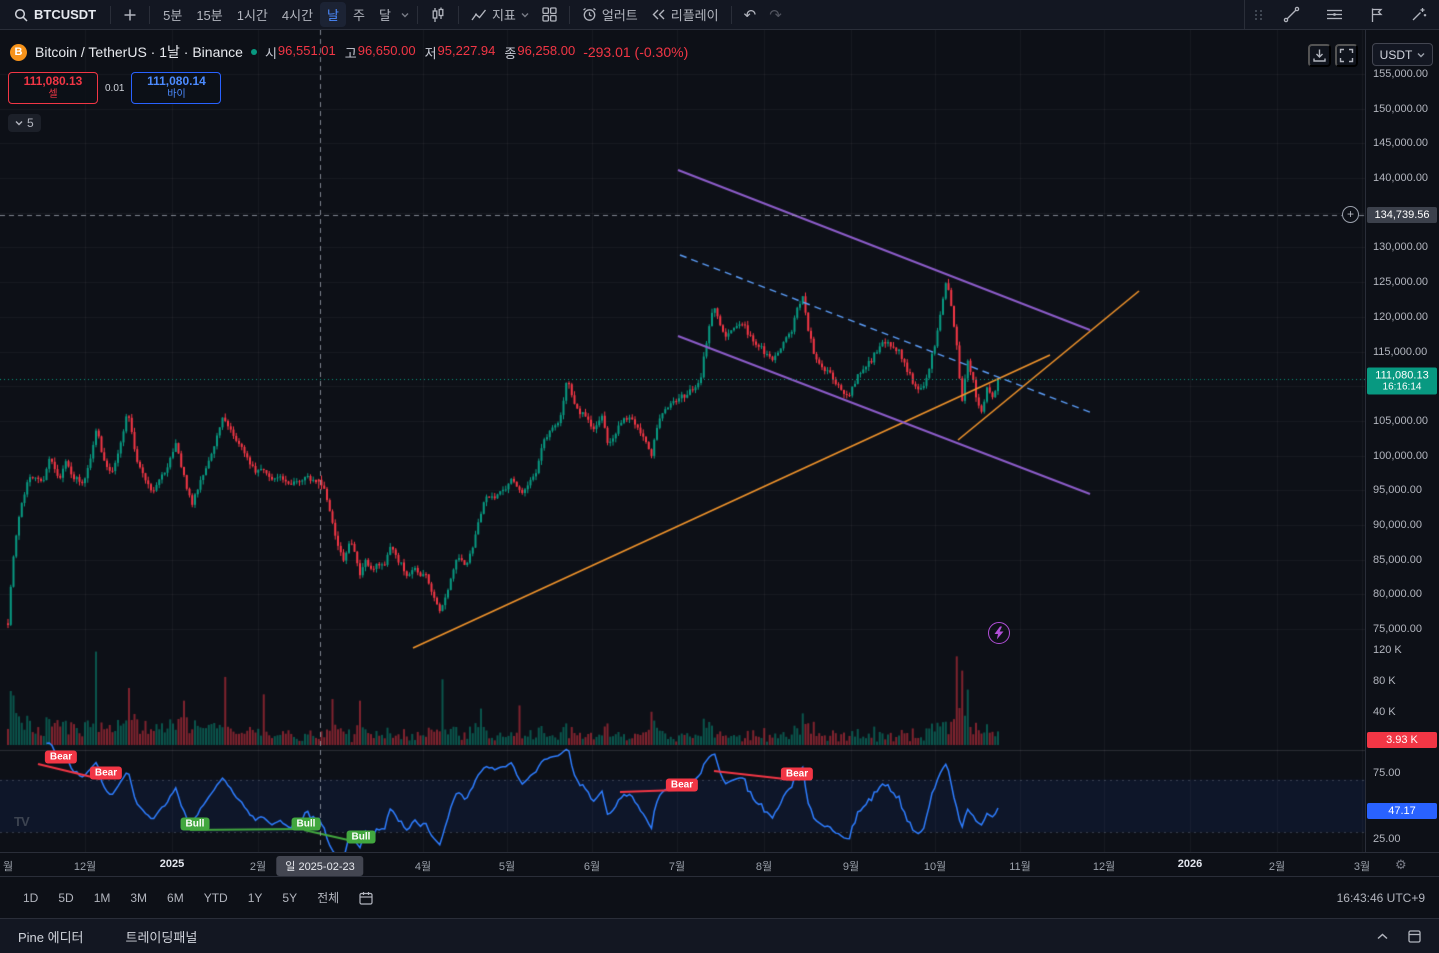  I want to click on price-tick-label: 155,000.00, so click(1401, 74).